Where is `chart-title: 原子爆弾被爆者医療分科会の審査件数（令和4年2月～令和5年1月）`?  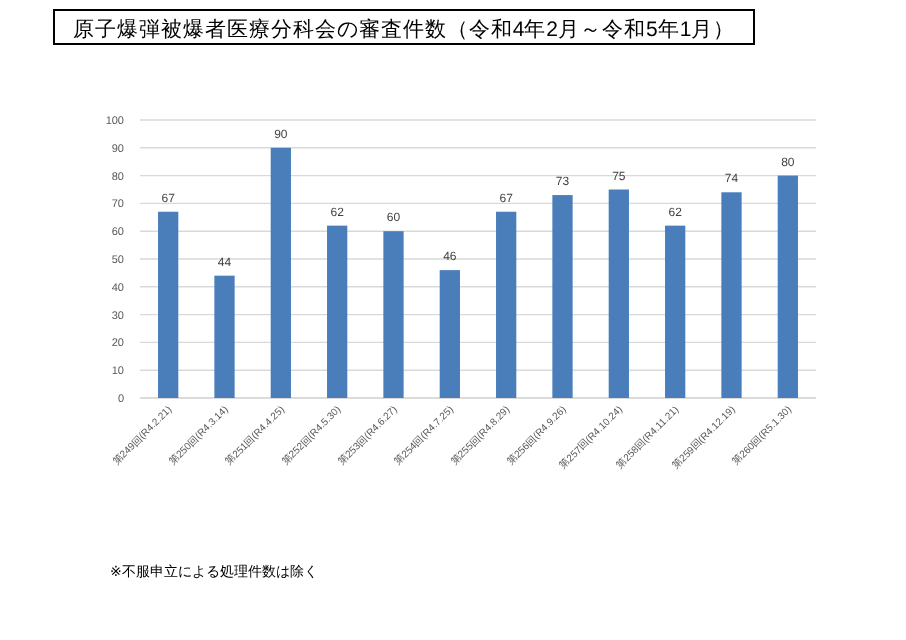 chart-title: 原子爆弾被爆者医療分科会の審査件数（令和4年2月～令和5年1月） is located at coordinates (404, 29).